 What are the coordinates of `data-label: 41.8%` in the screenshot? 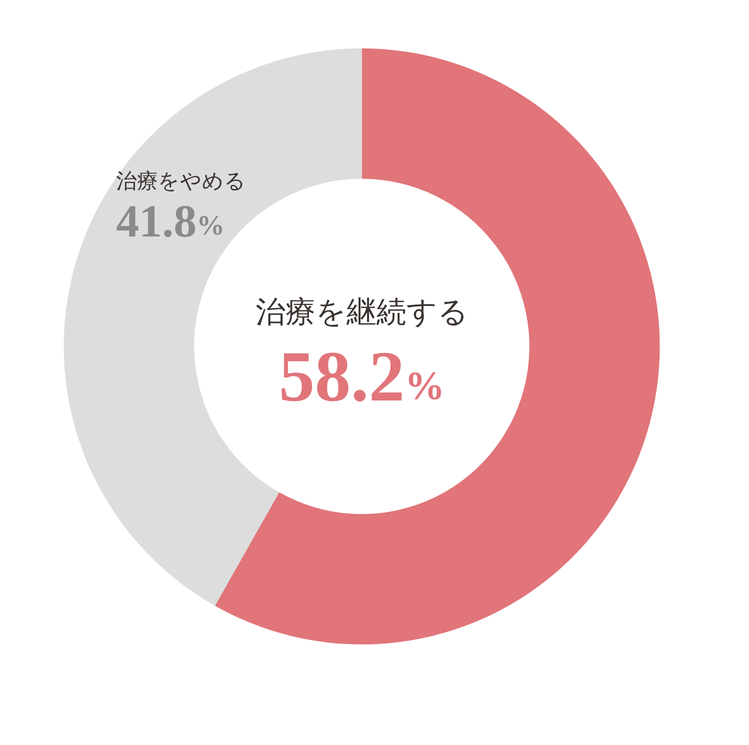 It's located at (170, 221).